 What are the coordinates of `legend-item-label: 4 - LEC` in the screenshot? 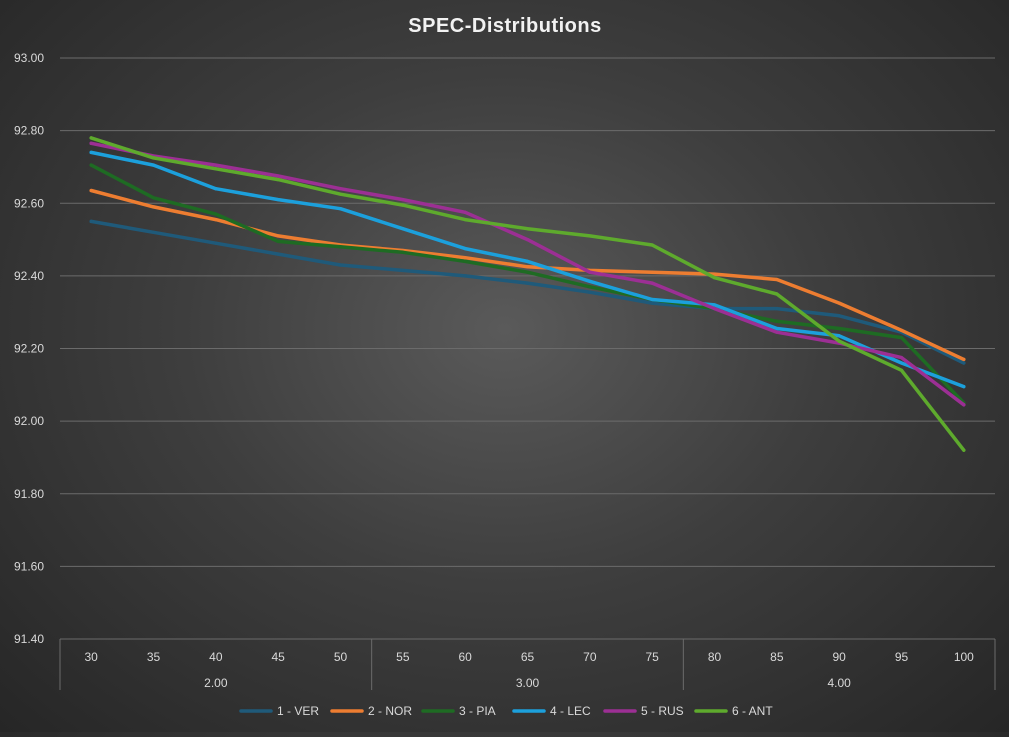 It's located at (570, 711).